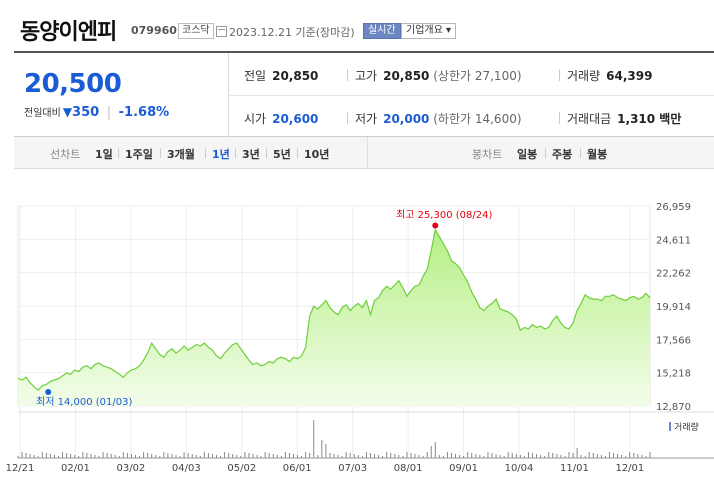 The image size is (714, 499). Describe the element at coordinates (20, 468) in the screenshot. I see `x-tick-label: 12/21` at that location.